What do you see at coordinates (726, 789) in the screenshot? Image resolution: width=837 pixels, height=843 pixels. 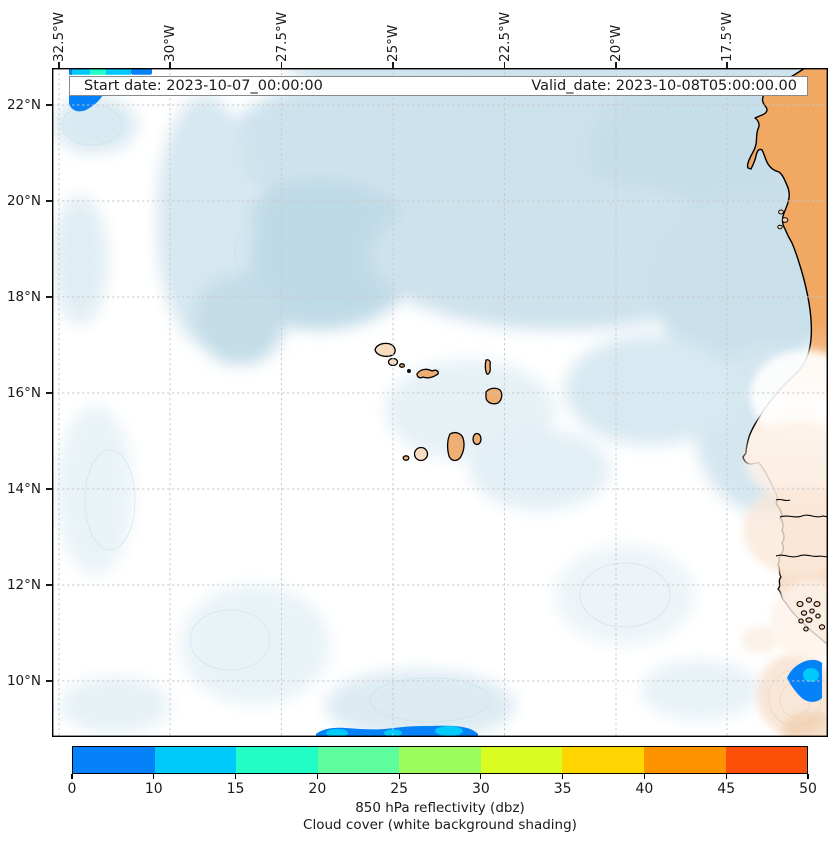 I see `colorbar-tick-label: 45` at bounding box center [726, 789].